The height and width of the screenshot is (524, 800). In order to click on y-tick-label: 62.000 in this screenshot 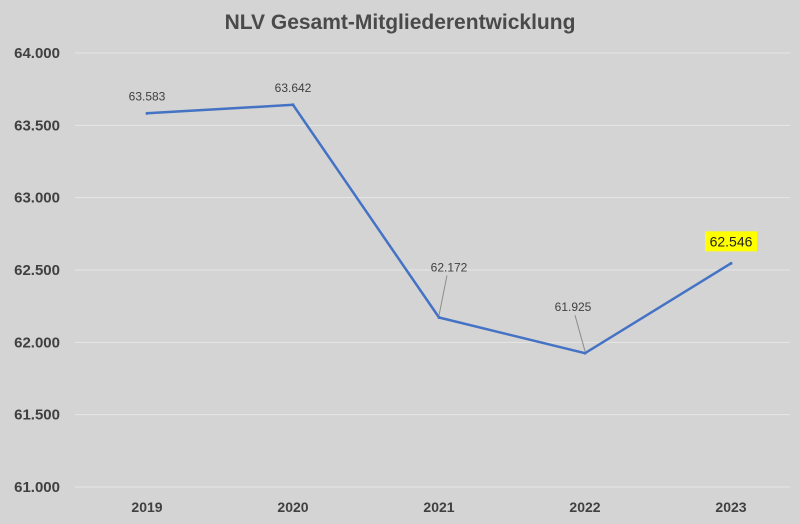, I will do `click(37, 342)`.